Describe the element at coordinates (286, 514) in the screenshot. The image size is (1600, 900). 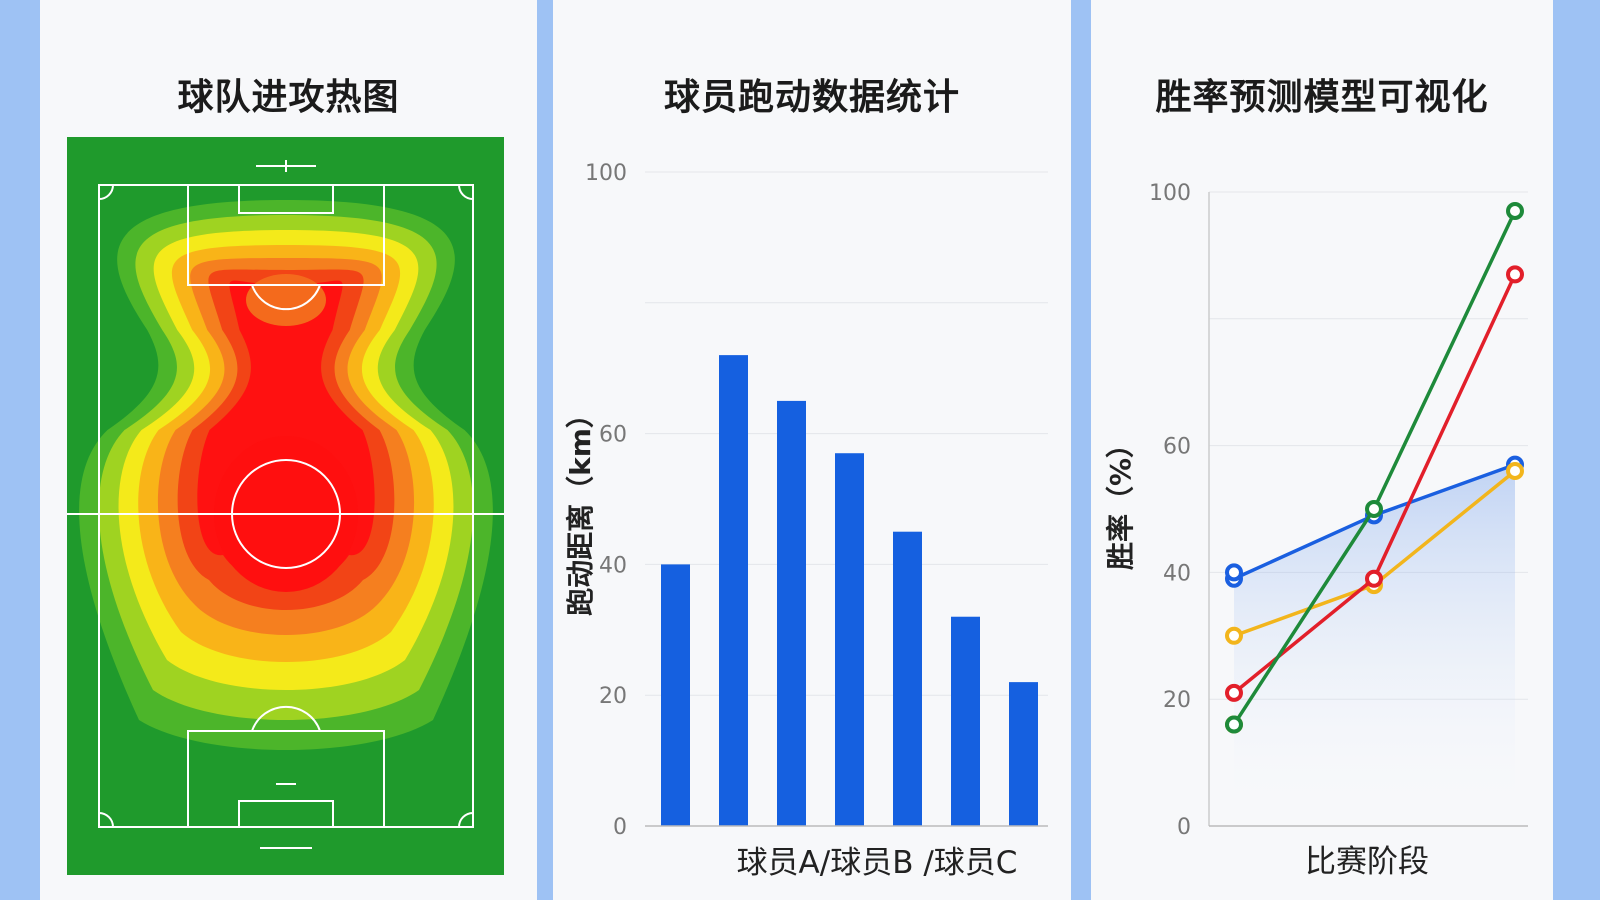
I see `center-circle` at that location.